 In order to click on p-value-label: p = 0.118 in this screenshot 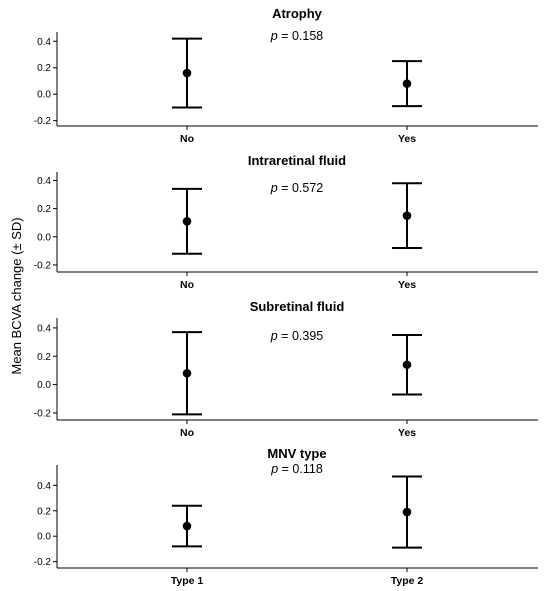, I will do `click(296, 469)`.